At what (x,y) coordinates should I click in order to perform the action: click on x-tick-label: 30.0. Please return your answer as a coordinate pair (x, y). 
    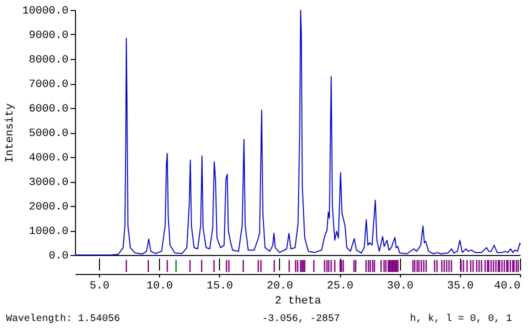
    Looking at the image, I should click on (400, 286).